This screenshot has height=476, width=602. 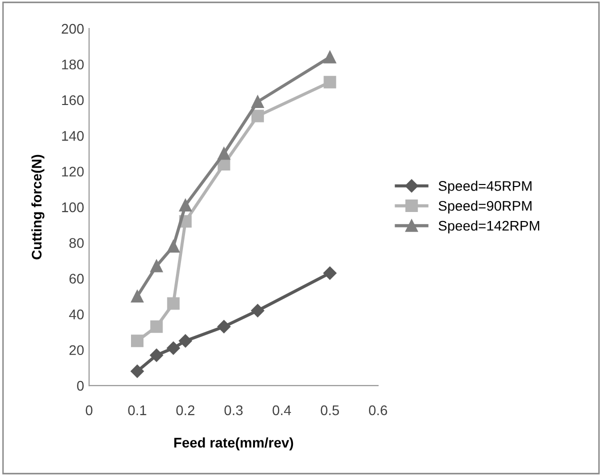 What do you see at coordinates (281, 410) in the screenshot?
I see `x-tick-label: 0.4` at bounding box center [281, 410].